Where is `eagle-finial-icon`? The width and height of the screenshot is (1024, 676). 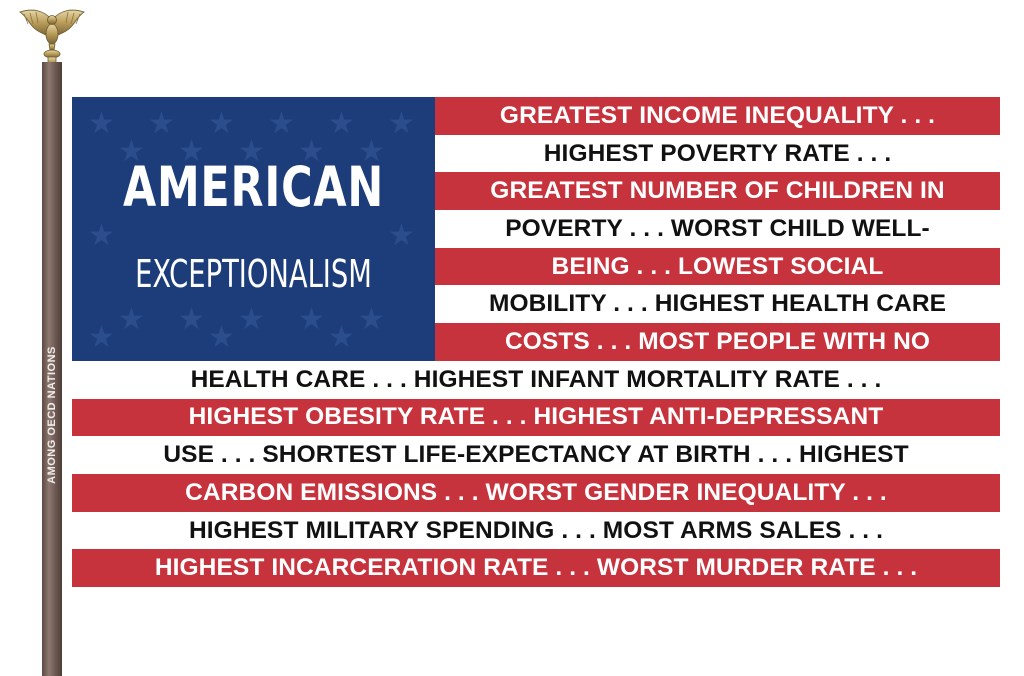
eagle-finial-icon is located at coordinates (52, 38).